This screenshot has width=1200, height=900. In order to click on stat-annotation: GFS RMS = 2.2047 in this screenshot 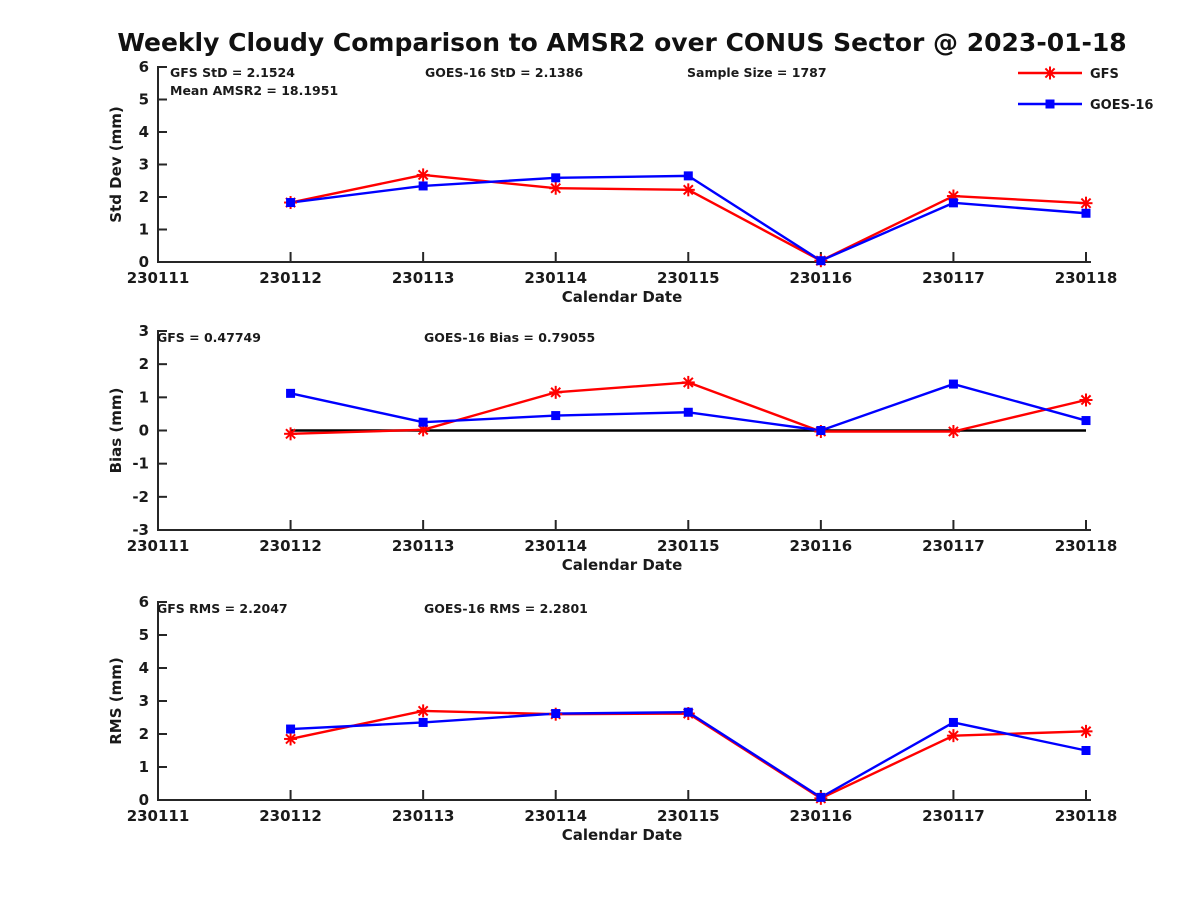, I will do `click(222, 608)`.